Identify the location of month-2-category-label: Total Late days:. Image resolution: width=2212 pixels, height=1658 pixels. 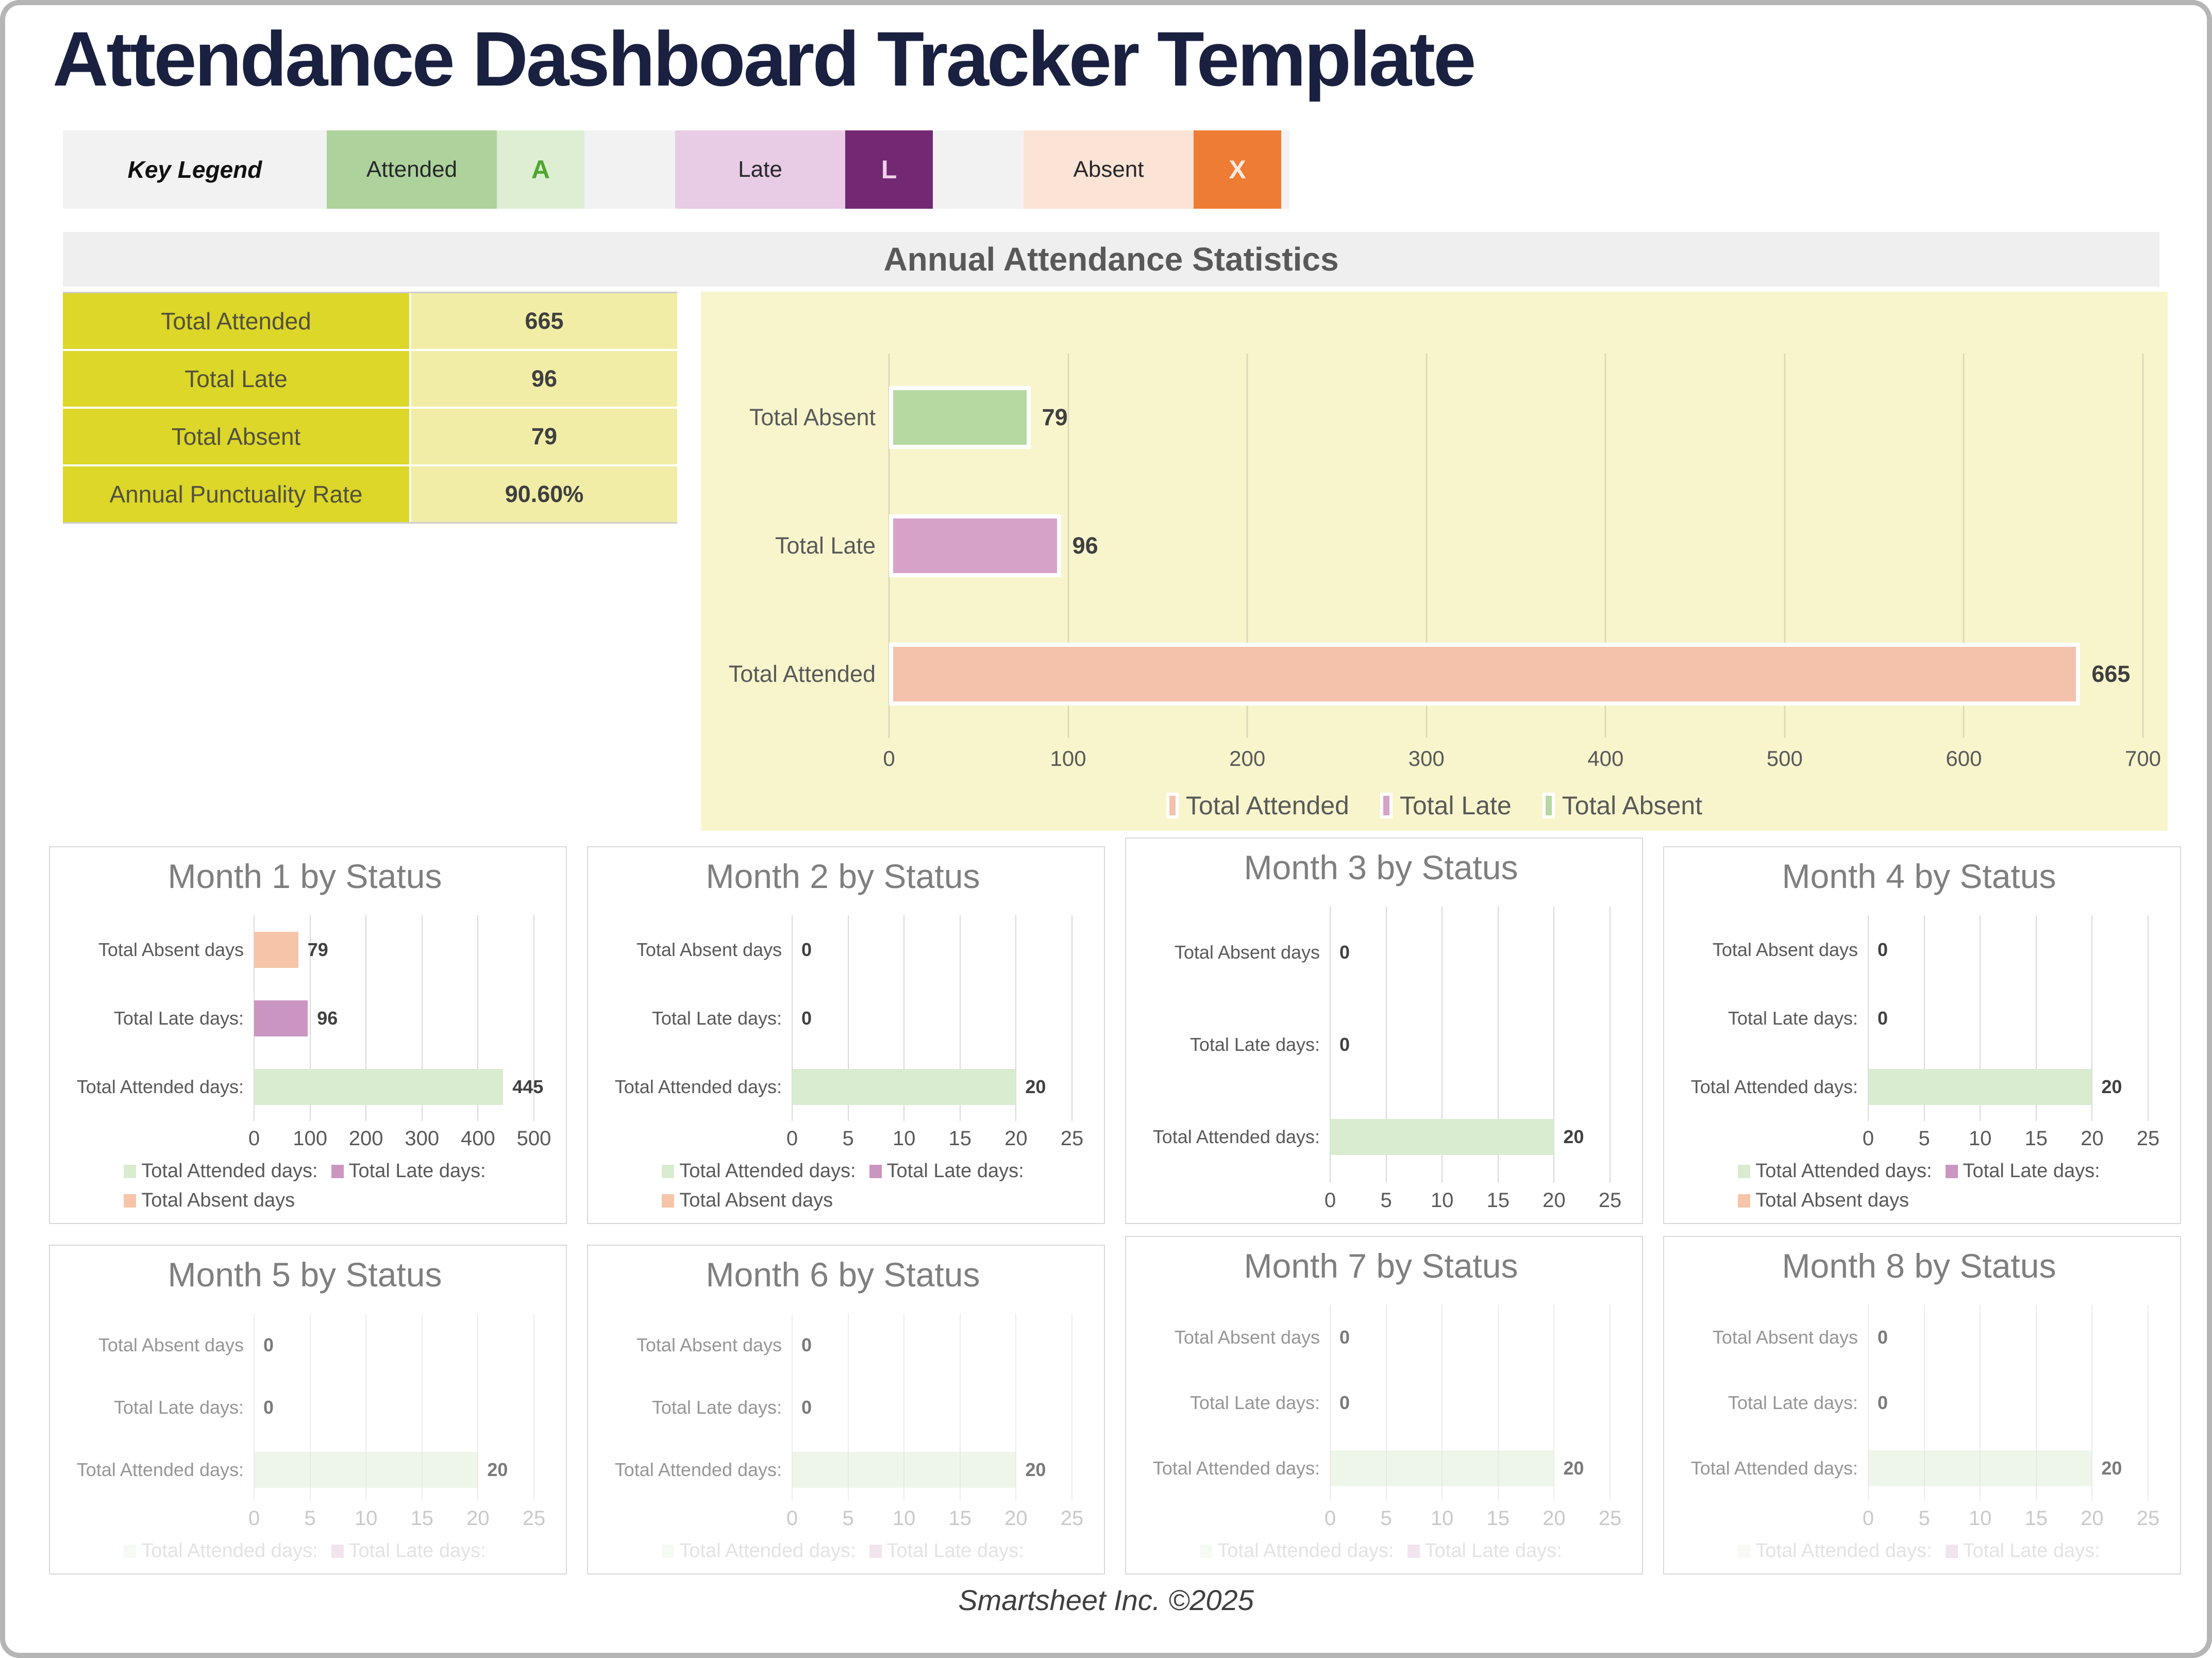
(716, 1018).